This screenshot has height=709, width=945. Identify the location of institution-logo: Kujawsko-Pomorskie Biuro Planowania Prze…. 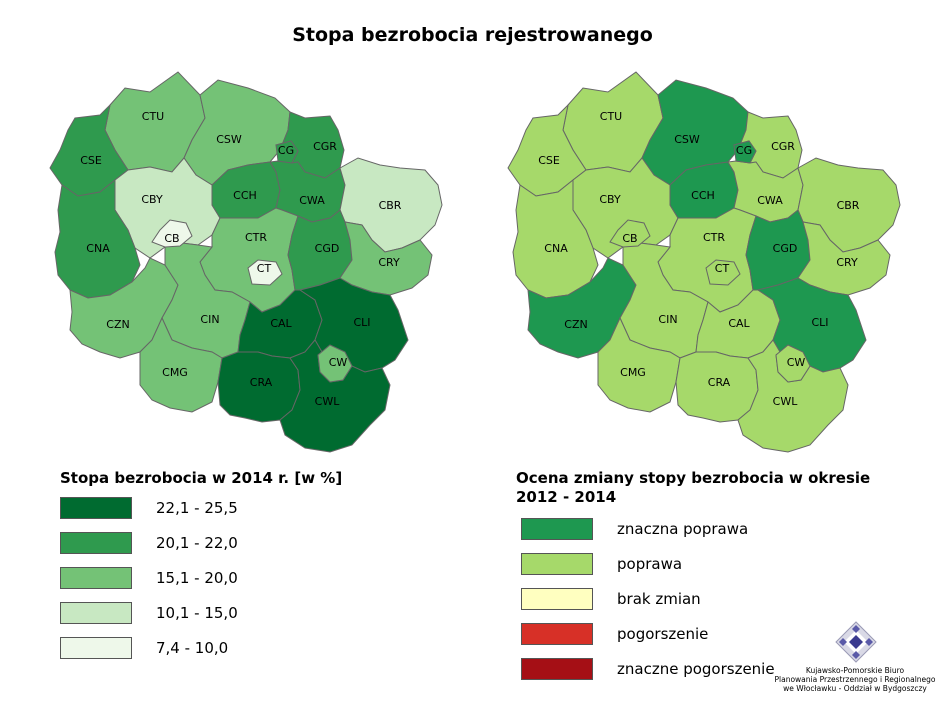
(855, 661).